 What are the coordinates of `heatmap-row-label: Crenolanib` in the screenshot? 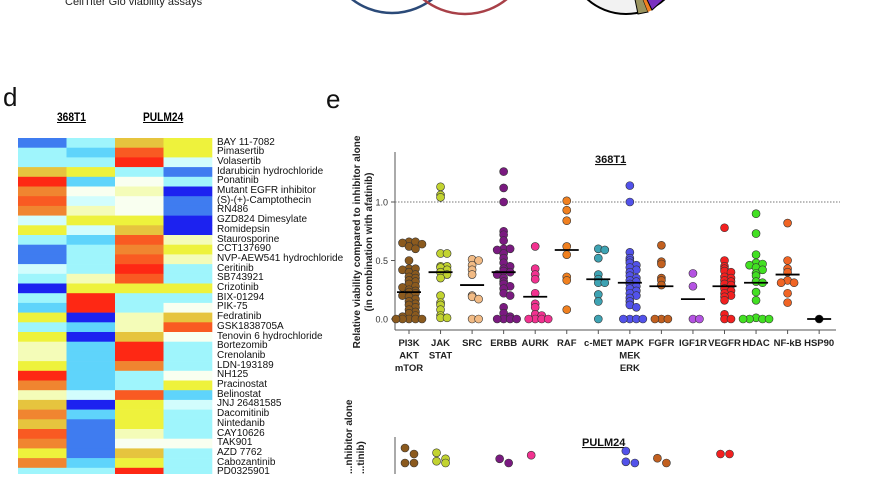 It's located at (241, 355).